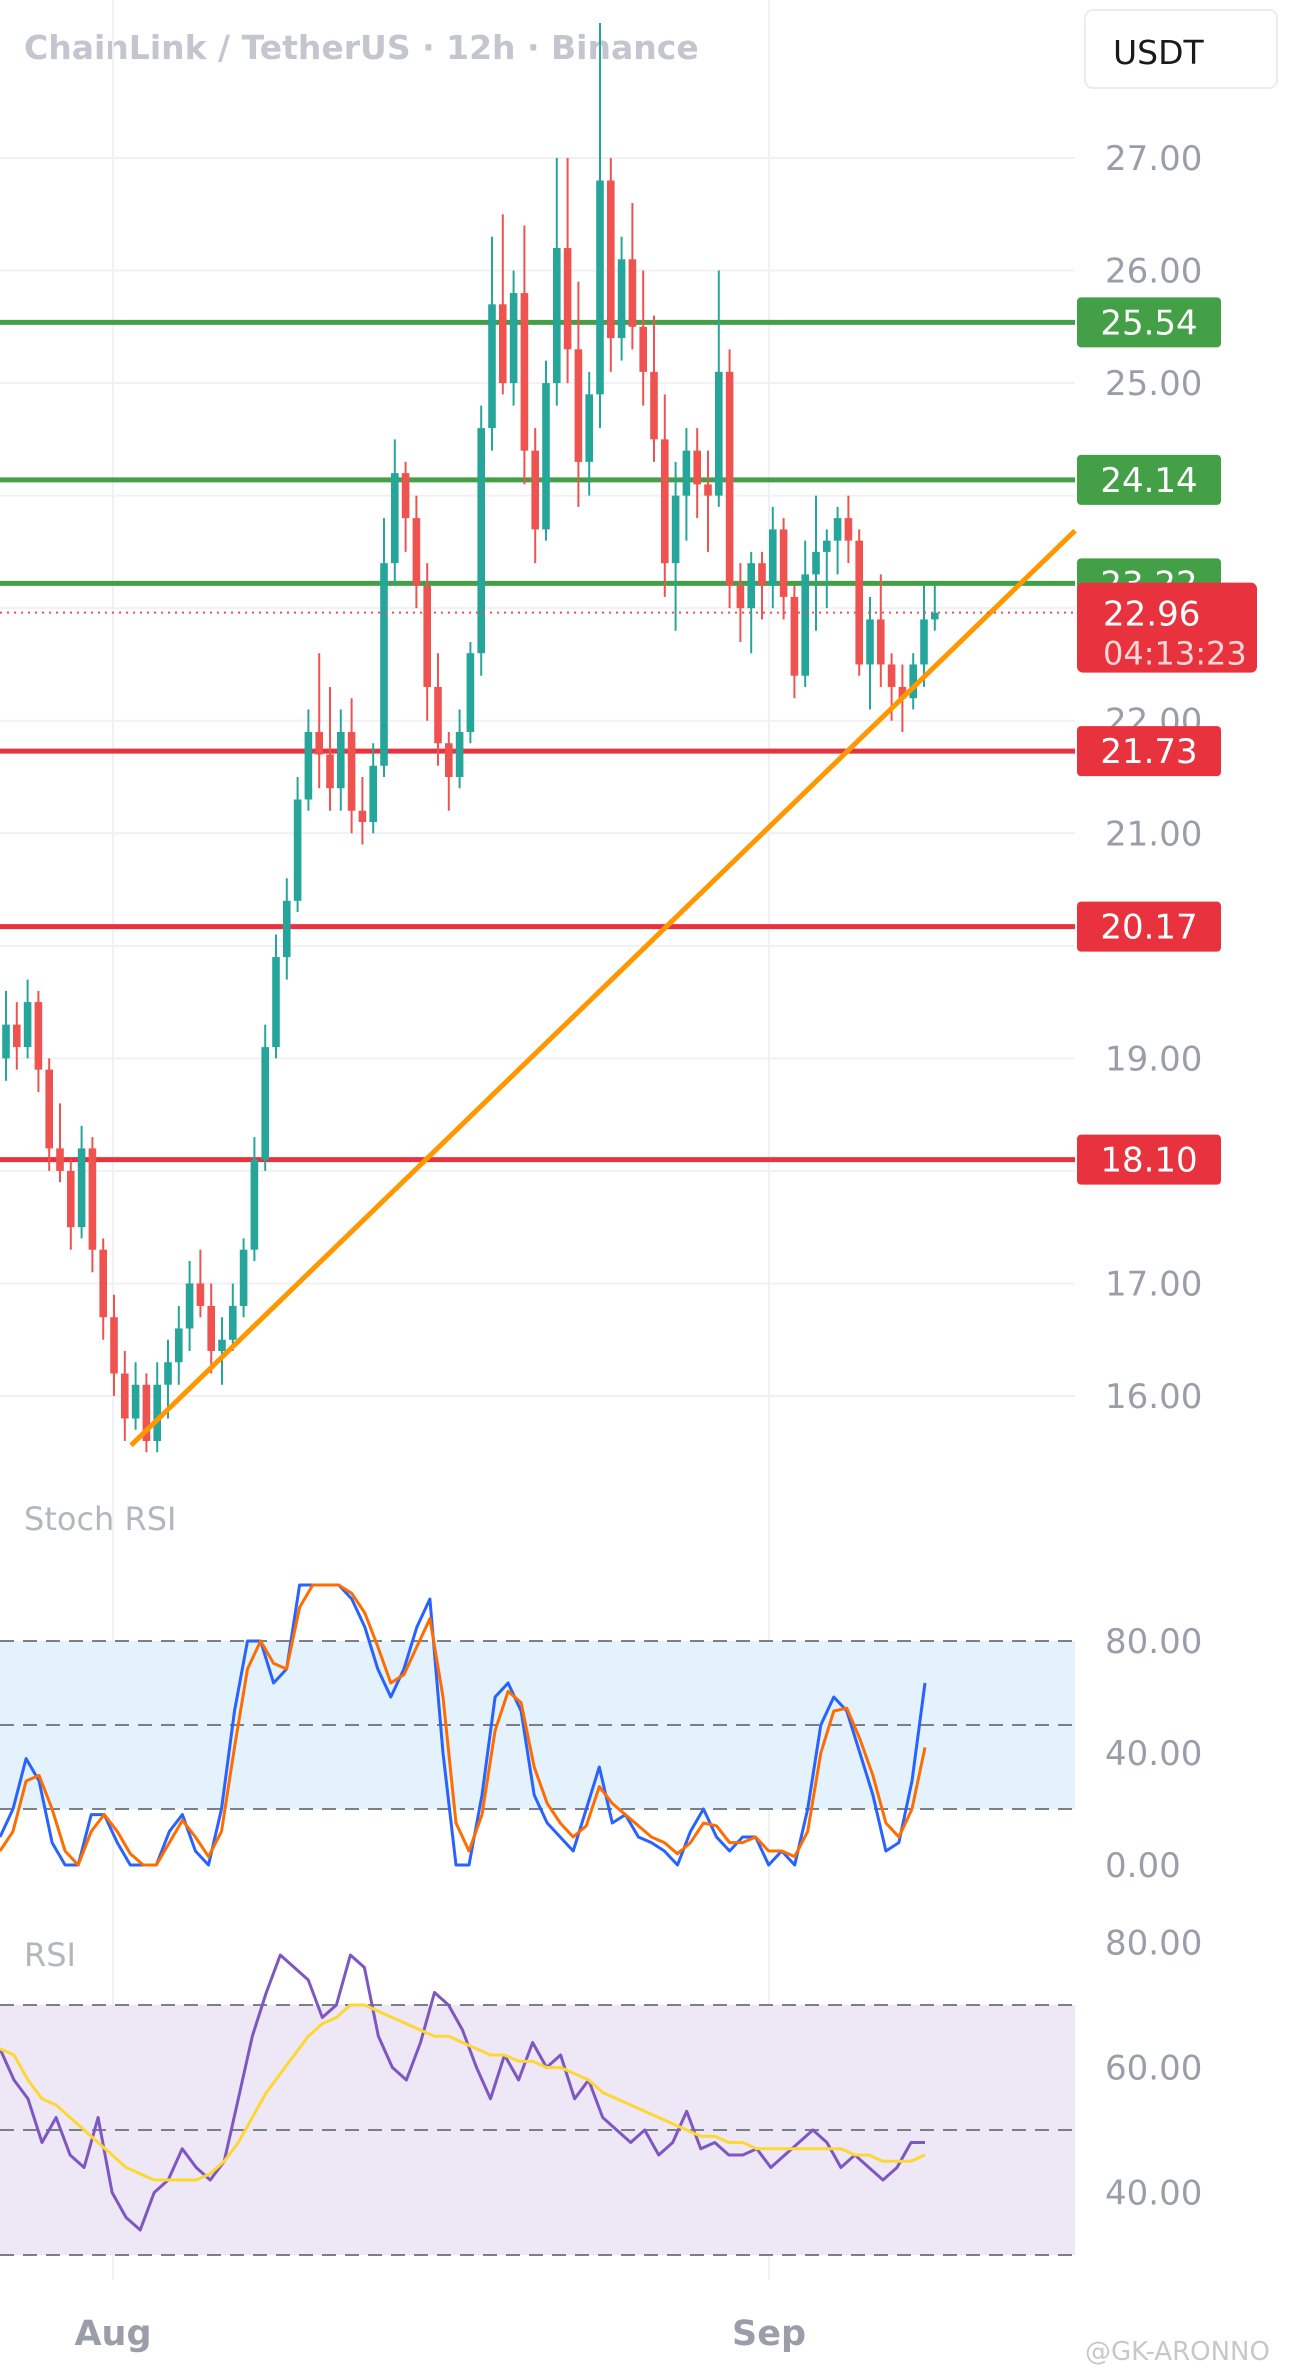 This screenshot has width=1290, height=2371. Describe the element at coordinates (1153, 2069) in the screenshot. I see `rsi-tick-label: 60.00` at that location.